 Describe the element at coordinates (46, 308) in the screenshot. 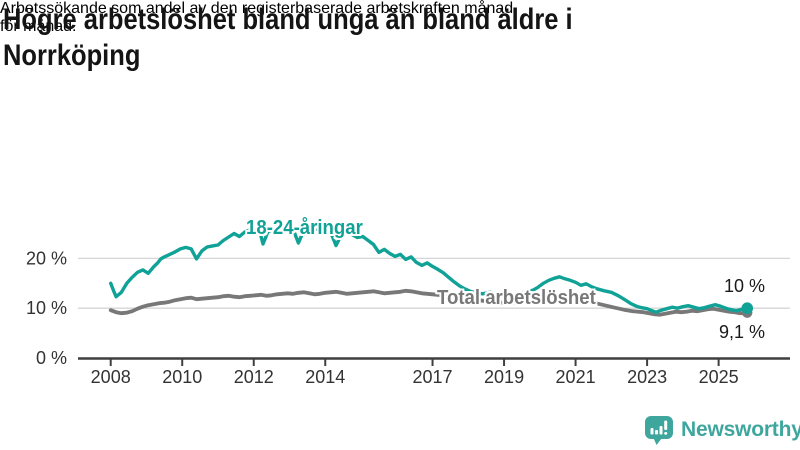

I see `svg-text: 10 %` at that location.